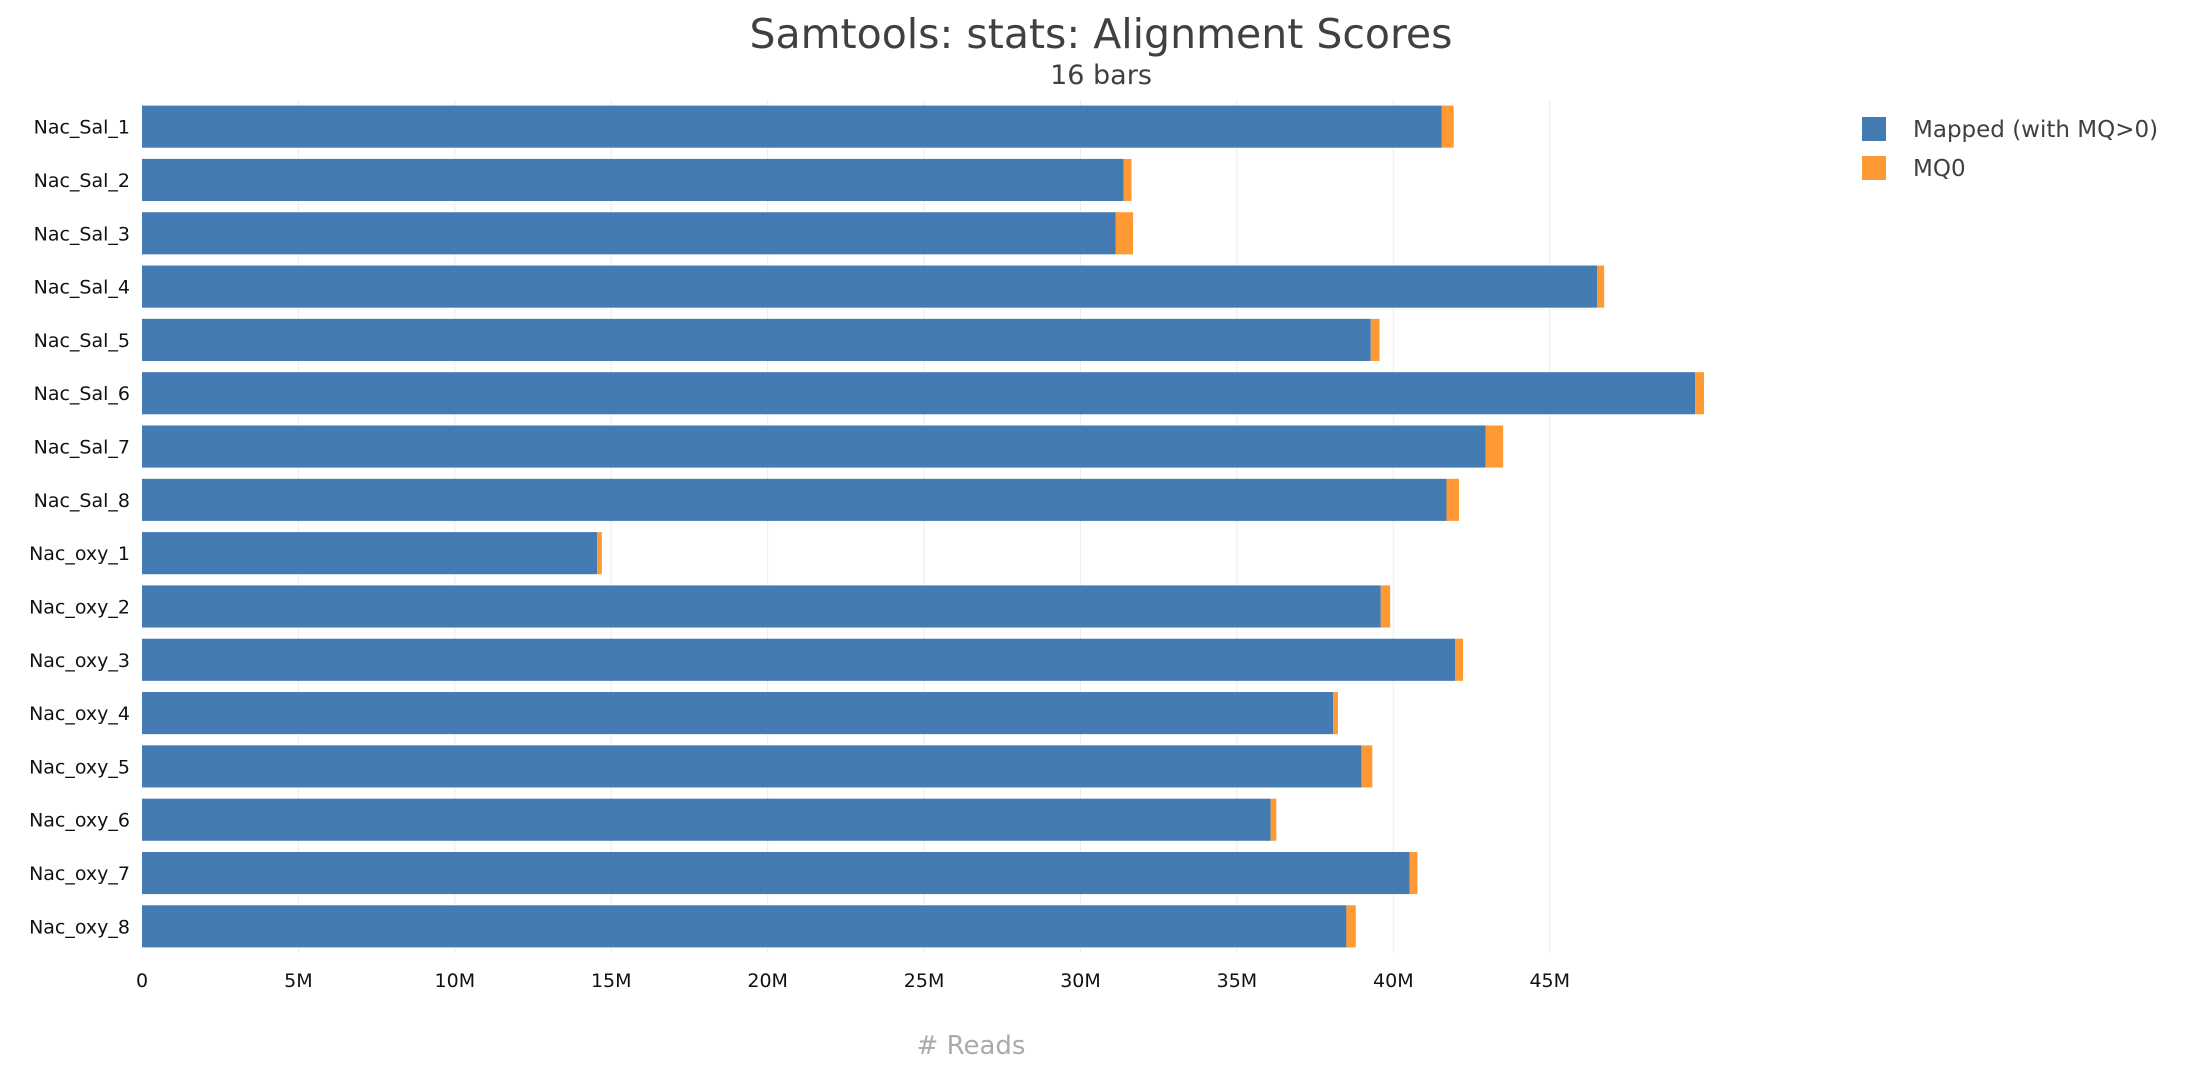 This screenshot has height=1080, width=2200. I want to click on bar-Nac_Sal_3-mq0, so click(1124, 233).